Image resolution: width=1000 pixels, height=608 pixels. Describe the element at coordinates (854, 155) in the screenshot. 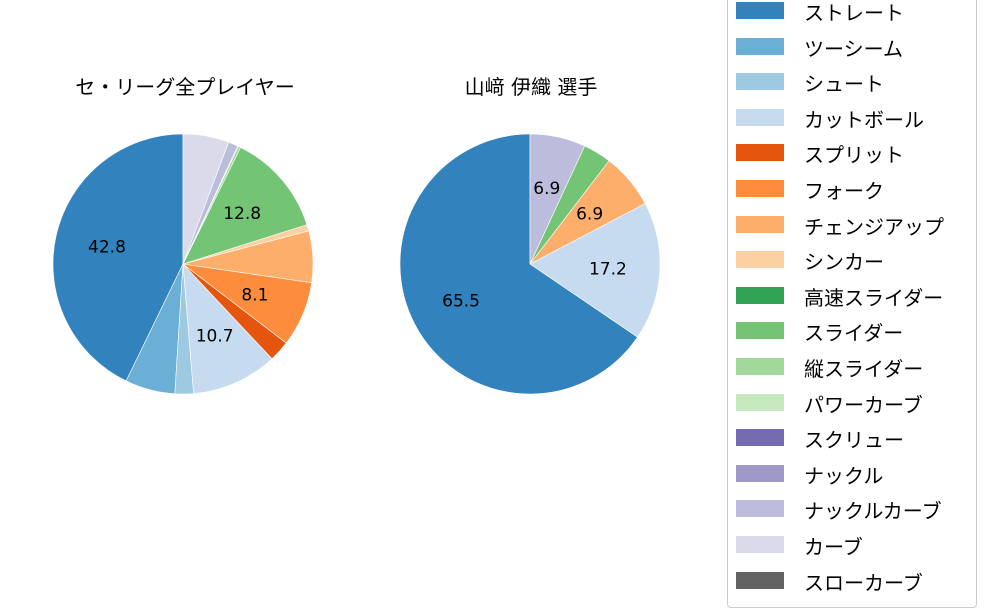

I see `legend-label: スプリット` at that location.